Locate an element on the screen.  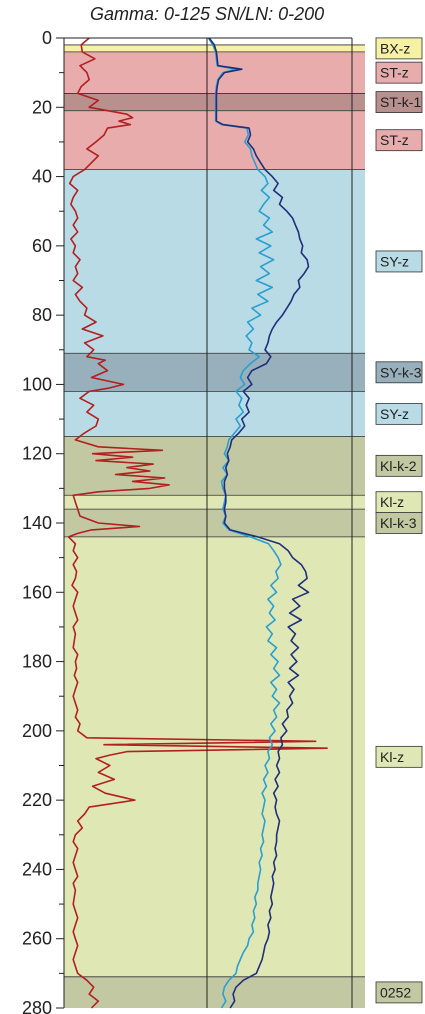
zone-label: 0252 is located at coordinates (399, 992).